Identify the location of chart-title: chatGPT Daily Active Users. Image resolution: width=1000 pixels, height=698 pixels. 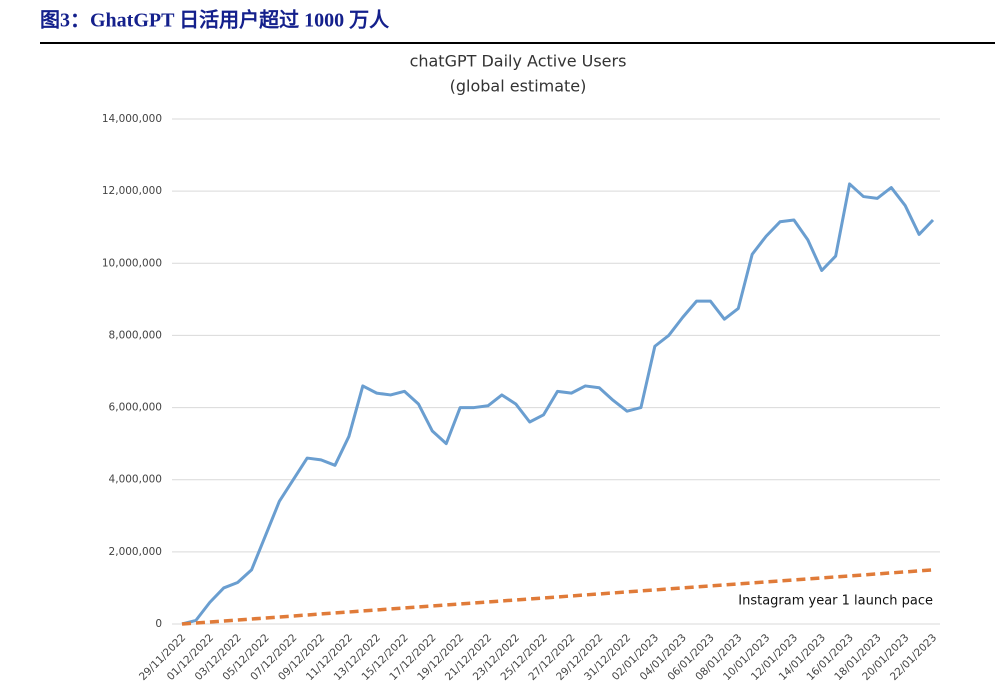
(518, 61).